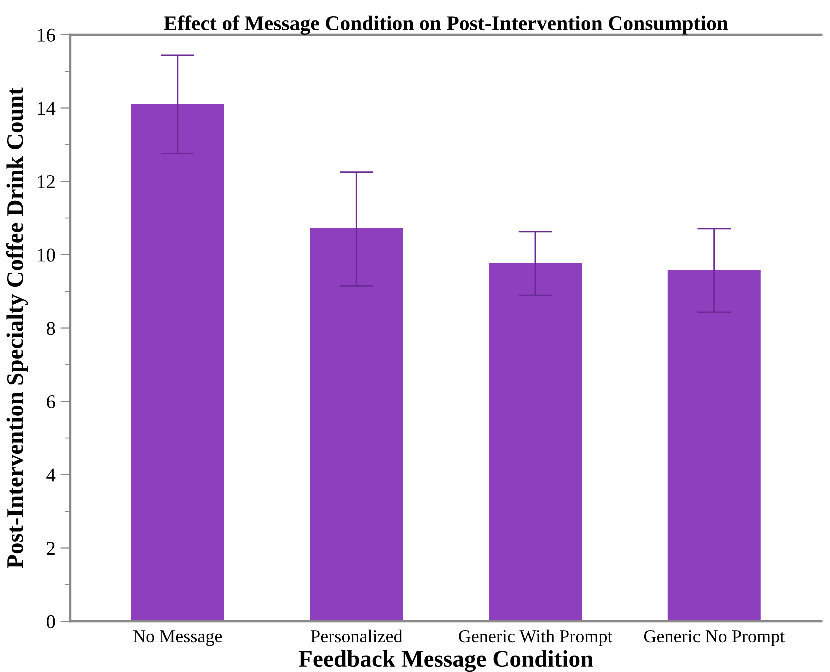  Describe the element at coordinates (177, 638) in the screenshot. I see `x-tick-label: No Message` at that location.